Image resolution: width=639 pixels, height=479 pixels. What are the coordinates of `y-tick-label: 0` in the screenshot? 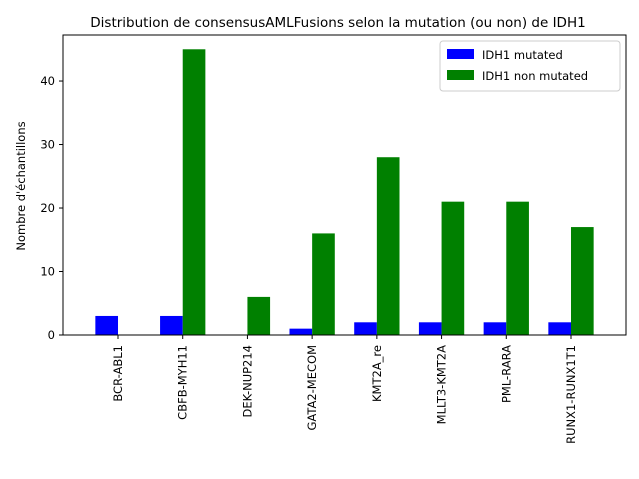 It's located at (51, 335).